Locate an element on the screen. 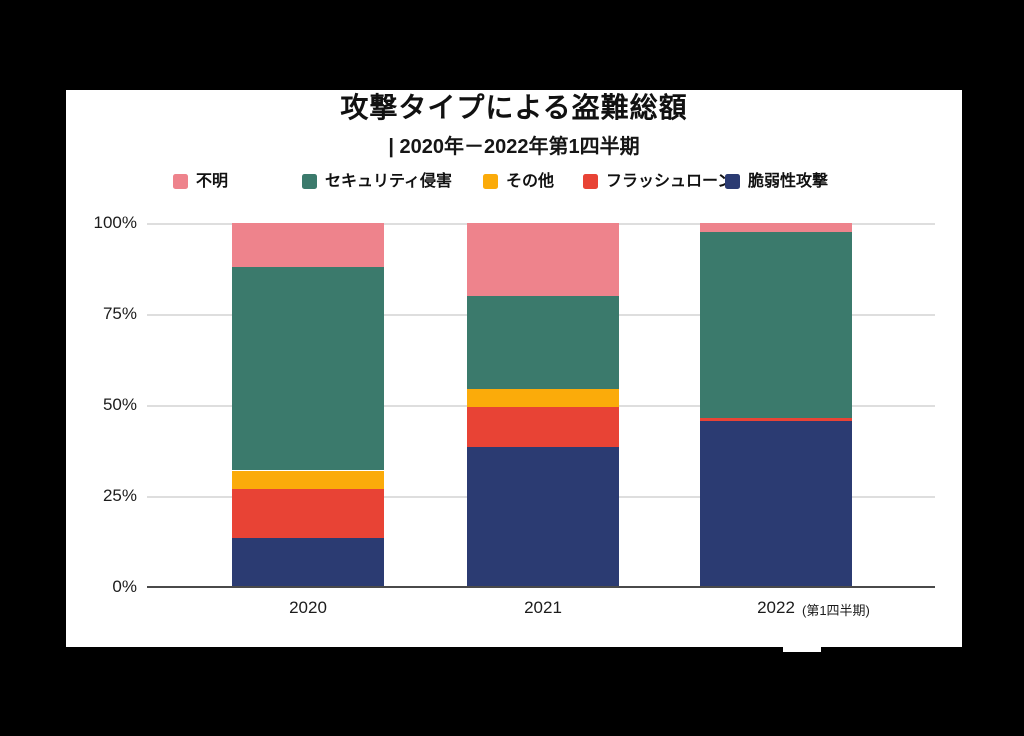 The width and height of the screenshot is (1024, 736). legend-label: 不明 is located at coordinates (212, 181).